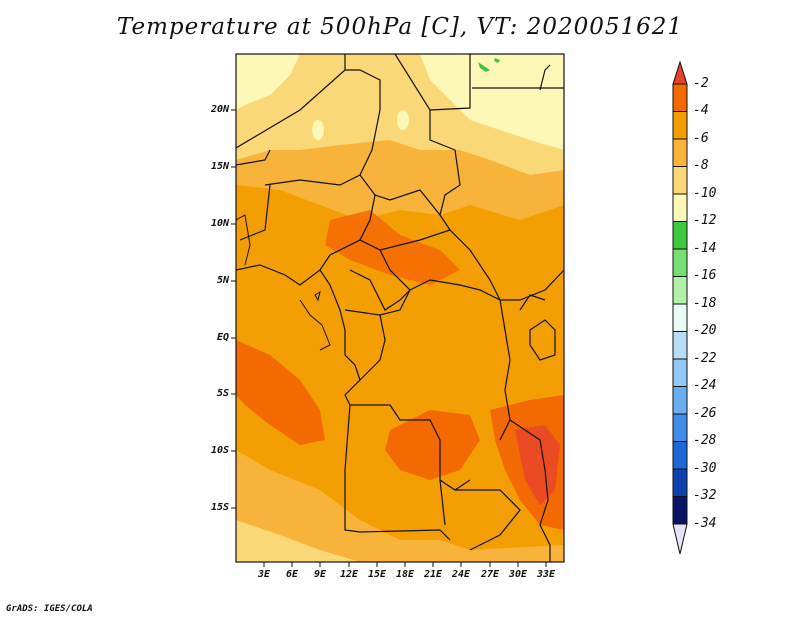  What do you see at coordinates (701, 83) in the screenshot?
I see `colorbar-label: -2` at bounding box center [701, 83].